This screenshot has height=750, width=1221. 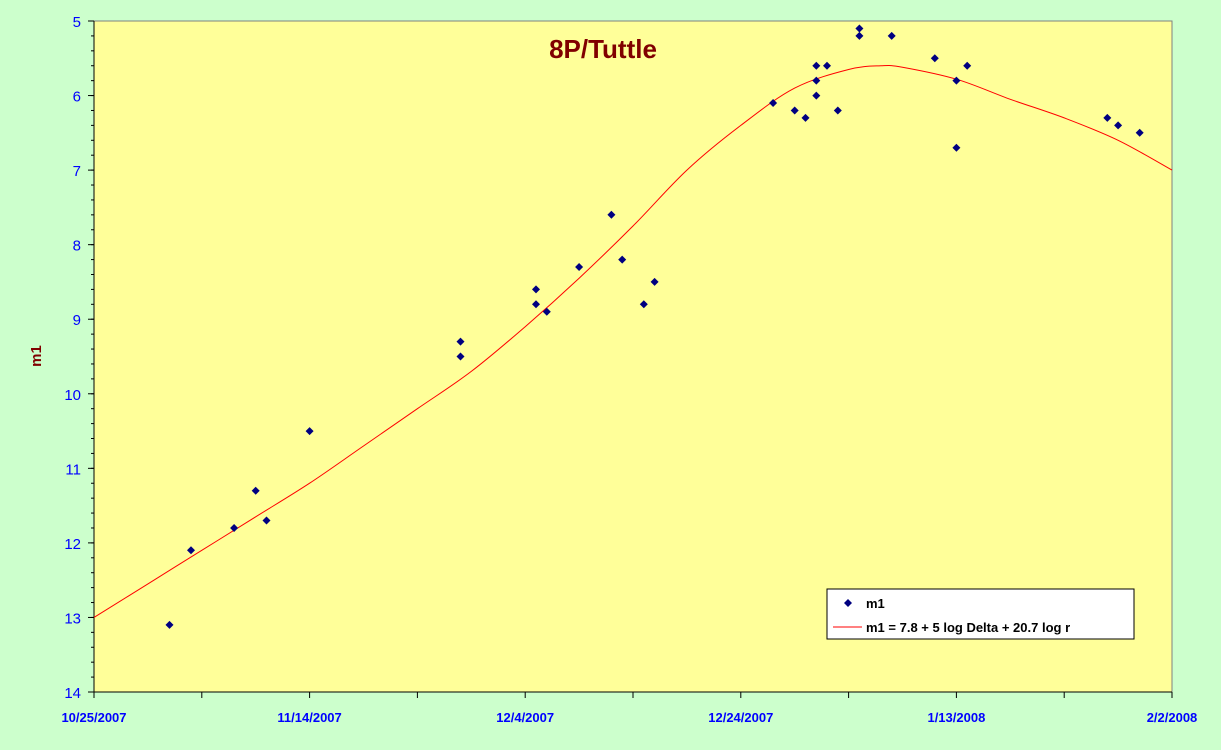 What do you see at coordinates (968, 627) in the screenshot?
I see `legend-label-fit: m1 = 7.8 + 5 log Delta + 20.7 log r` at bounding box center [968, 627].